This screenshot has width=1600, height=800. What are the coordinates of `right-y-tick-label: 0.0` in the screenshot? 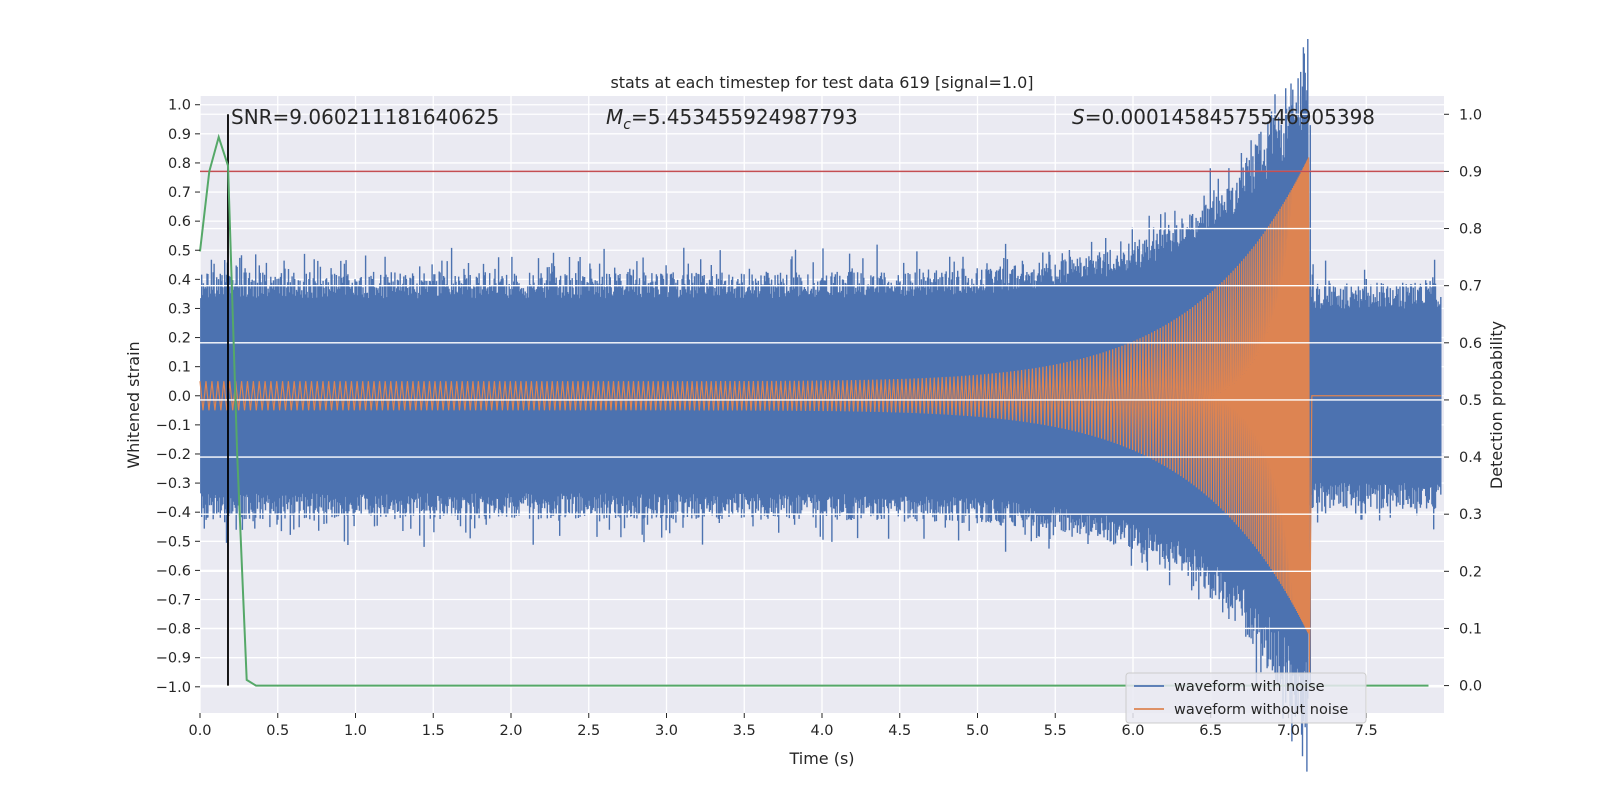 It's located at (1470, 687).